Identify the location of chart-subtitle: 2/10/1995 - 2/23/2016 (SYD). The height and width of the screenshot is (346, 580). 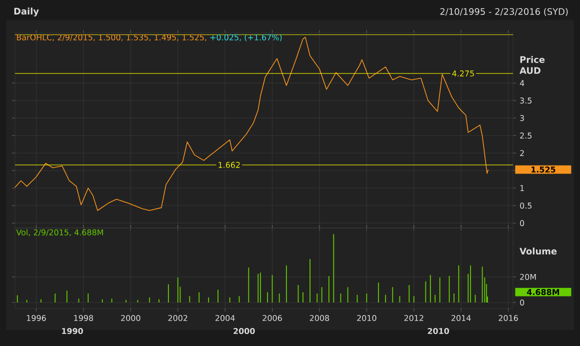
(504, 12).